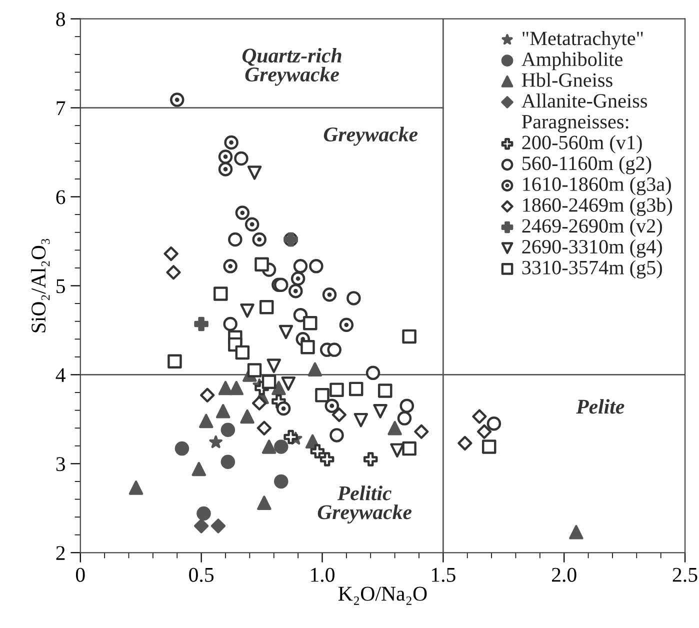  I want to click on legend-label: Allanite-Gneiss, so click(585, 101).